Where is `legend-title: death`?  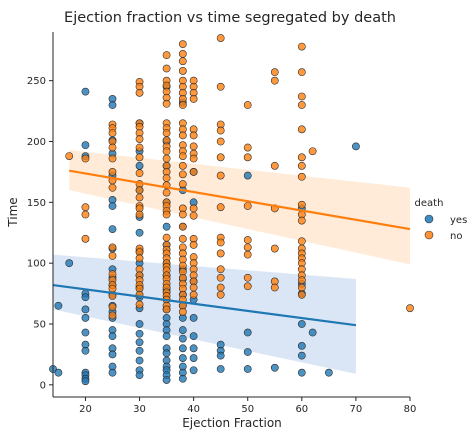
legend-title: death is located at coordinates (429, 203).